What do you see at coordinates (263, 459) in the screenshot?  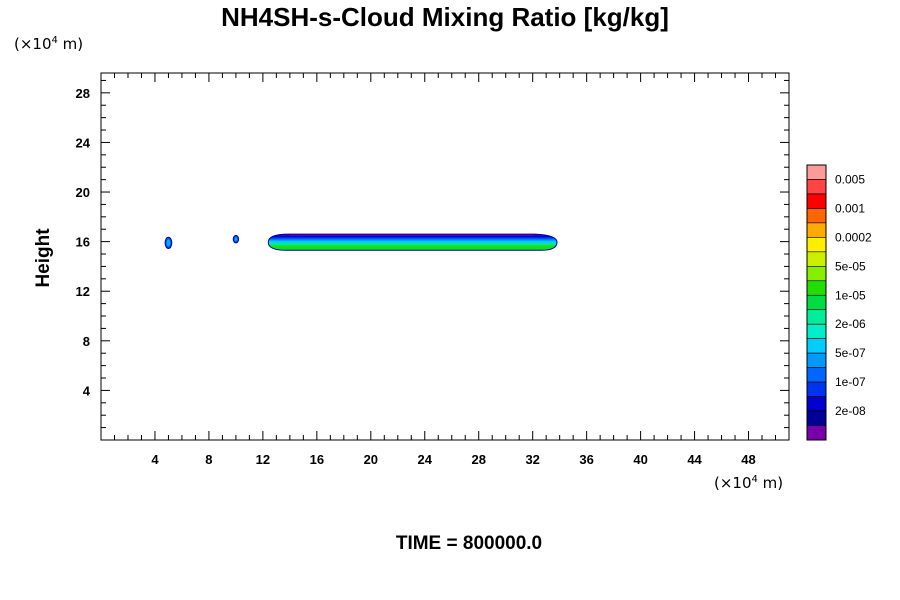 I see `x-tick-label: 12` at bounding box center [263, 459].